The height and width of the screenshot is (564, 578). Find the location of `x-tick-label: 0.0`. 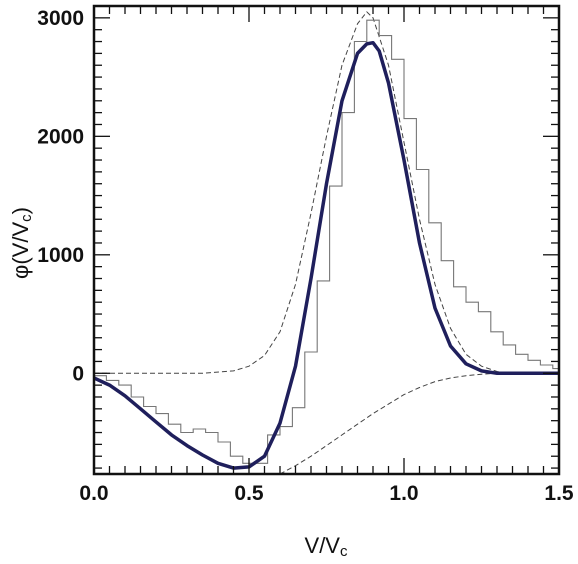

x-tick-label: 0.0 is located at coordinates (93, 493).